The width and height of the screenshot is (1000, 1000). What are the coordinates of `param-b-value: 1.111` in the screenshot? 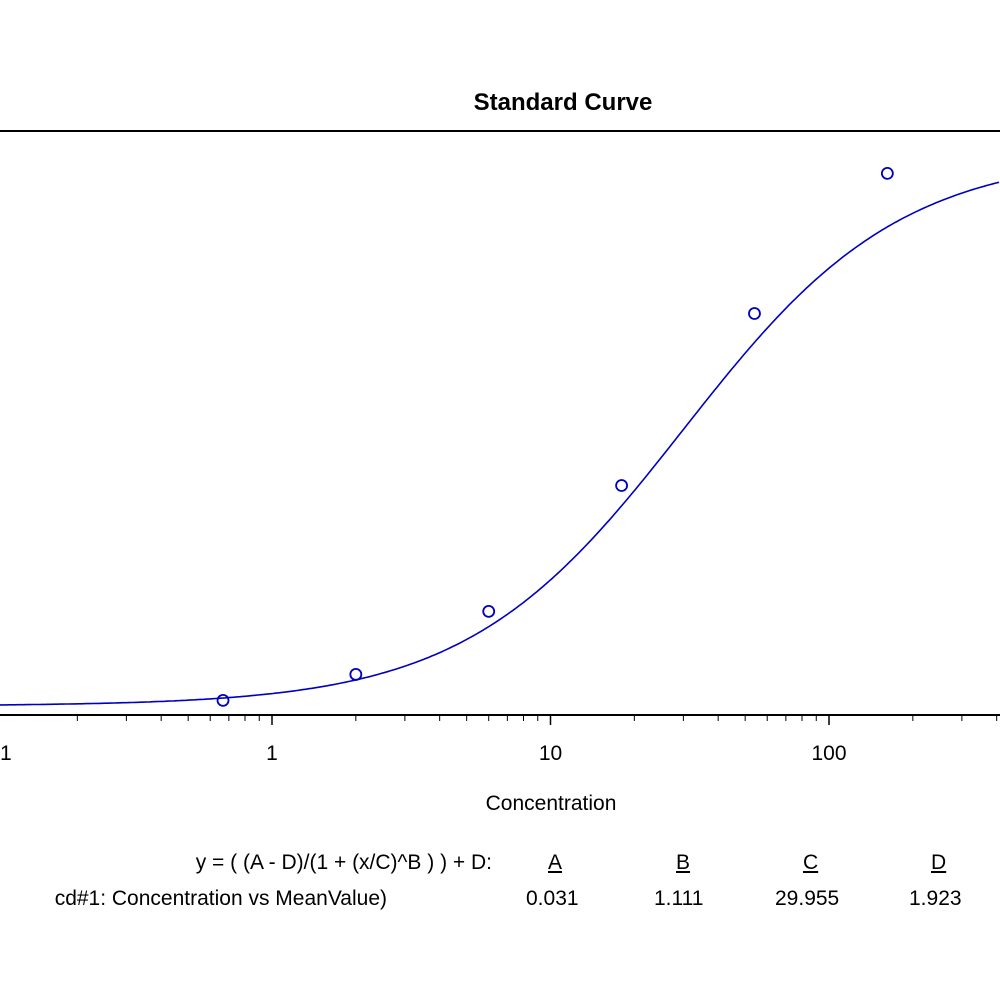 It's located at (679, 898).